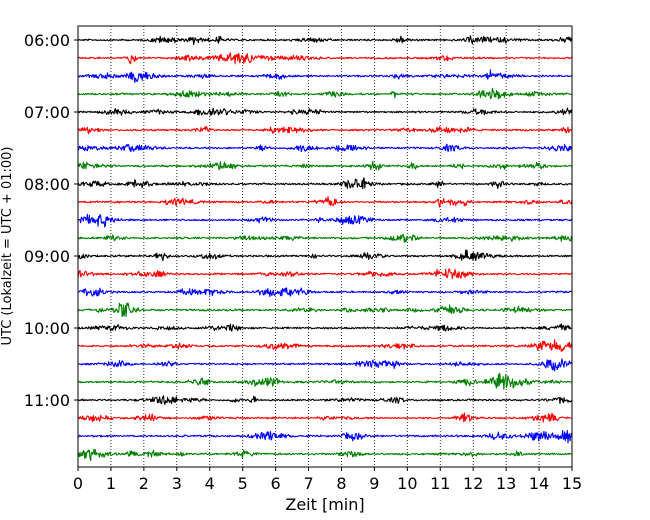 This screenshot has height=520, width=650. What do you see at coordinates (47, 40) in the screenshot?
I see `y-tick-label: 06:00` at bounding box center [47, 40].